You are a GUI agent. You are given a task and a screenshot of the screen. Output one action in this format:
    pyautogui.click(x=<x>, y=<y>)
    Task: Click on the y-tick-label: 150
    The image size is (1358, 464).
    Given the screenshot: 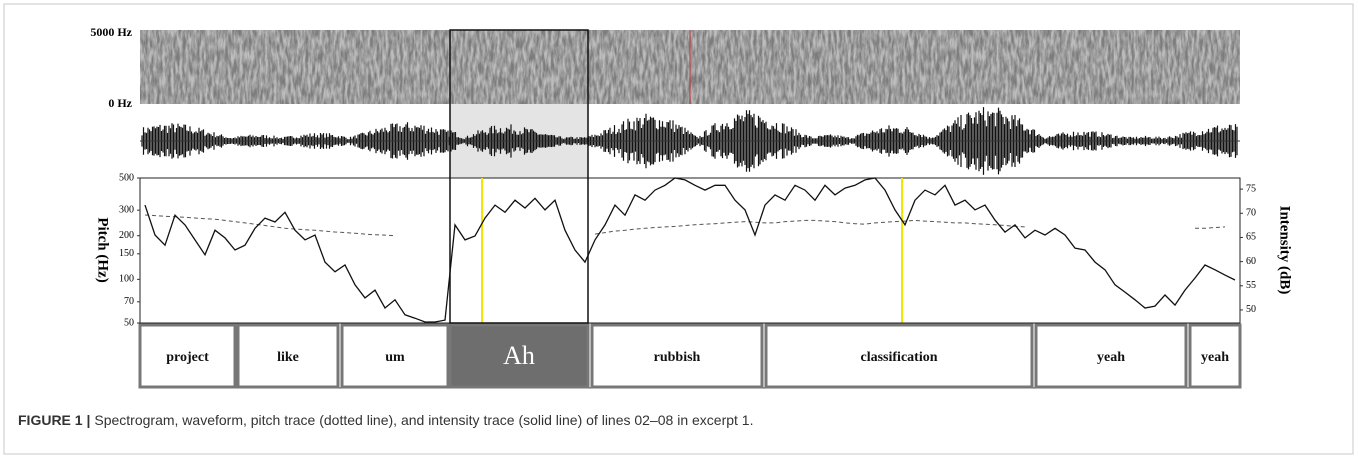 What is the action you would take?
    pyautogui.click(x=126, y=253)
    